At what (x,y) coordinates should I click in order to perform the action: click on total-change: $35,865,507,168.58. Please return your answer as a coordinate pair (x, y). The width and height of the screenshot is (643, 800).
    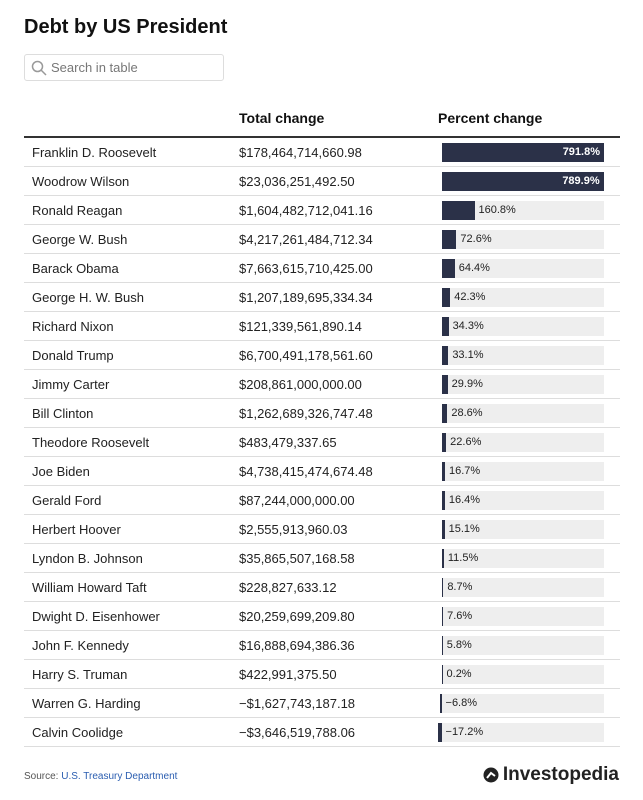
    Looking at the image, I should click on (297, 558).